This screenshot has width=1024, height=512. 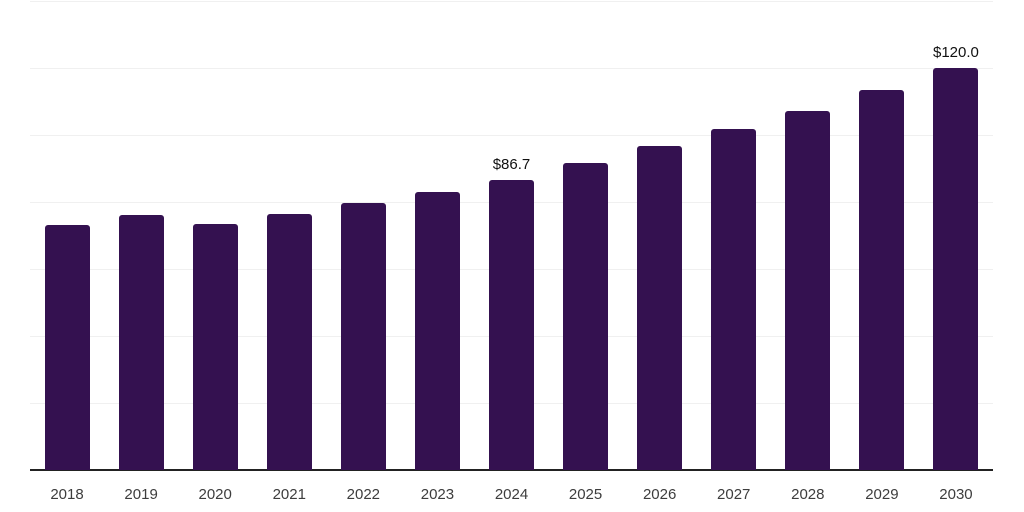 What do you see at coordinates (141, 342) in the screenshot?
I see `bar-2019` at bounding box center [141, 342].